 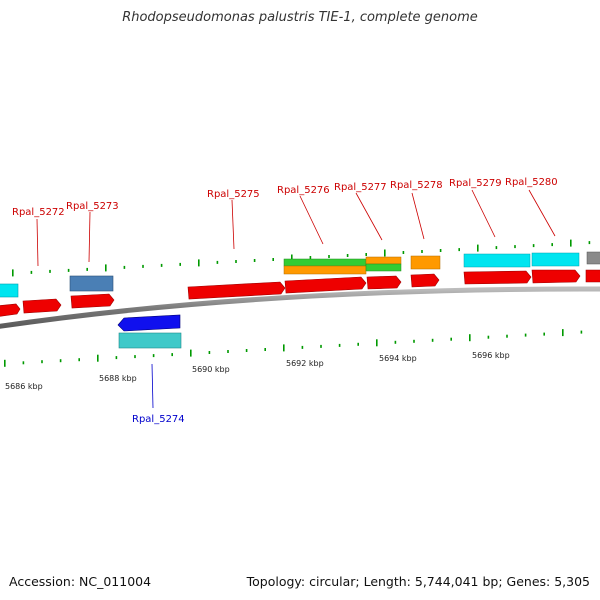 What do you see at coordinates (416, 185) in the screenshot?
I see `gene-label-rpal-5278: Rpal_5278` at bounding box center [416, 185].